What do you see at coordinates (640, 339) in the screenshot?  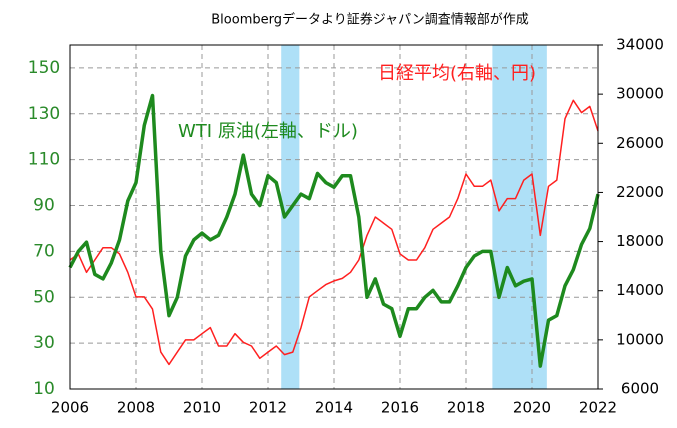 I see `y2-tick-label: 10000` at bounding box center [640, 339].